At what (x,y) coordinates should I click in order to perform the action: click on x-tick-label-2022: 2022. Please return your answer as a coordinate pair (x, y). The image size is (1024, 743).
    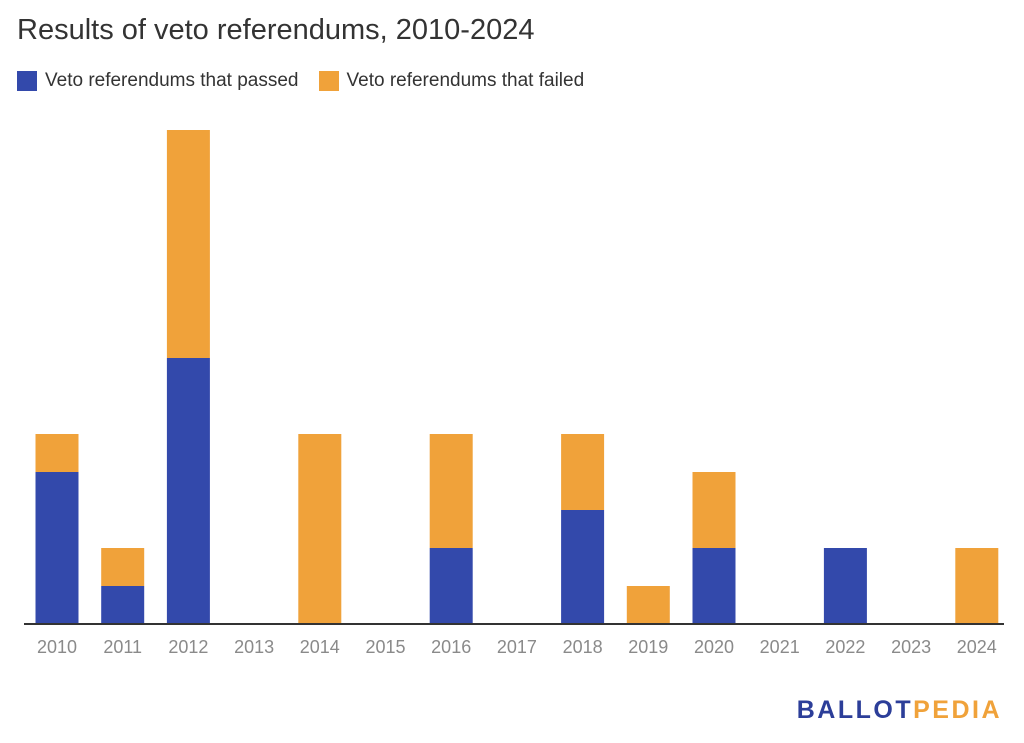
    Looking at the image, I should click on (845, 647).